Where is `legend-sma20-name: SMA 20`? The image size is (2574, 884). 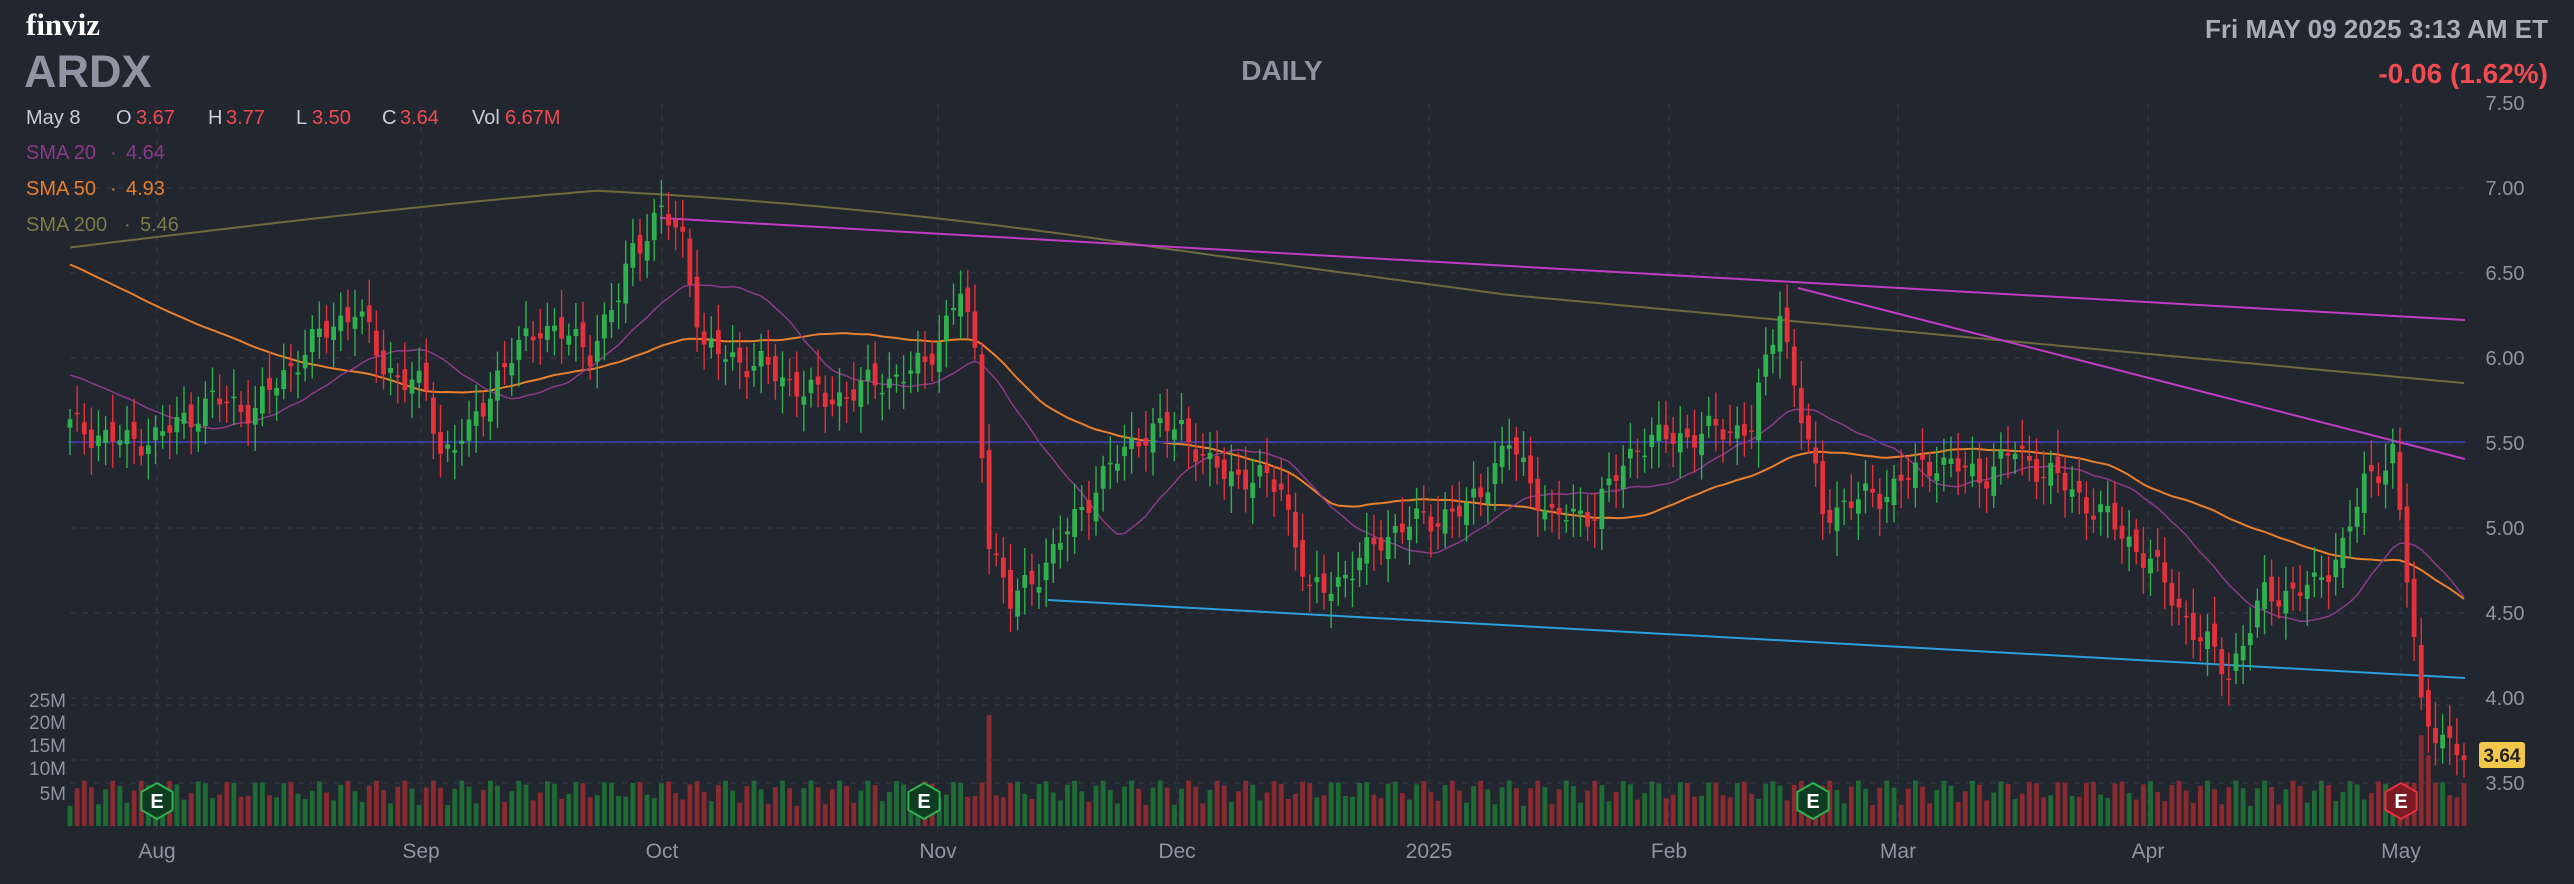 legend-sma20-name: SMA 20 is located at coordinates (61, 153).